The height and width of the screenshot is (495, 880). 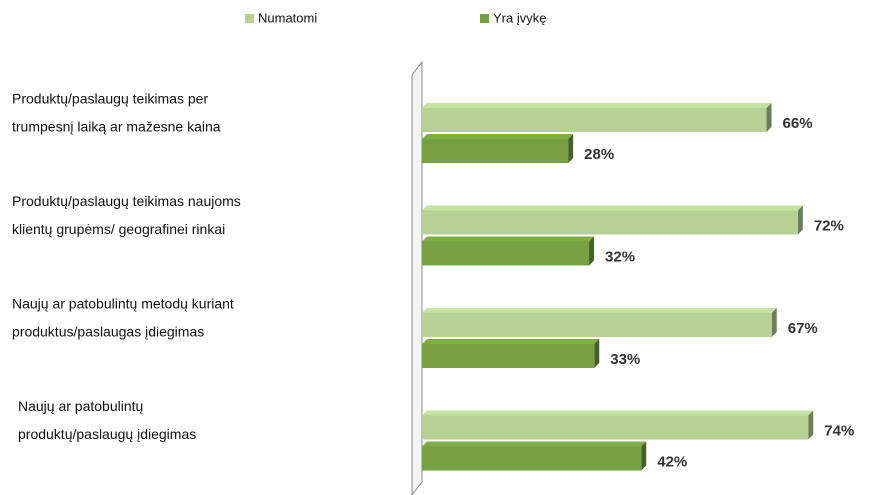 I want to click on value-label: 32%, so click(x=620, y=256).